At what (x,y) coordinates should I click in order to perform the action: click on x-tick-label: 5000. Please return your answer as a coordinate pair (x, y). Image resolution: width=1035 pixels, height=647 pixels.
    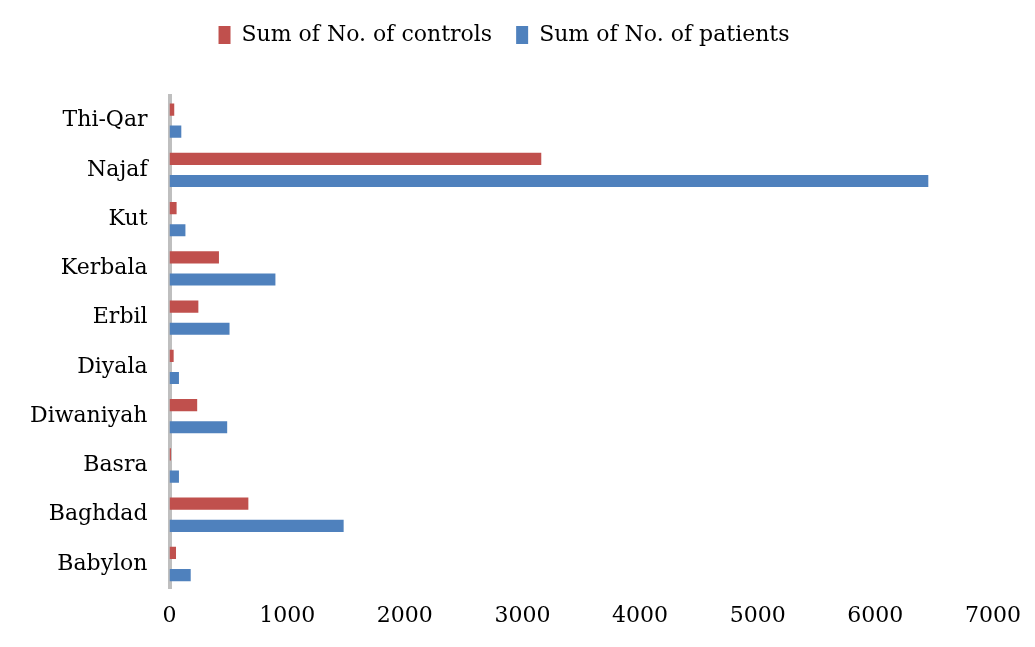
    Looking at the image, I should click on (757, 614).